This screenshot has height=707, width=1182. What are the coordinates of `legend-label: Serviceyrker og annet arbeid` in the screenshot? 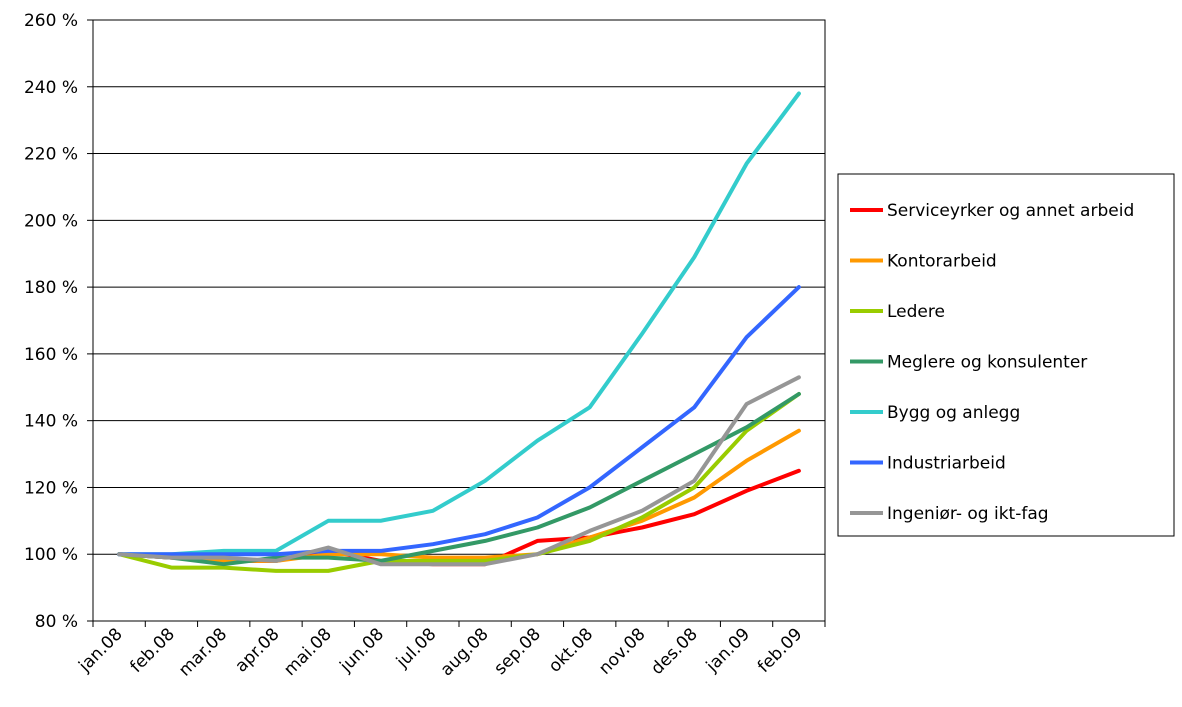 It's located at (1010, 211).